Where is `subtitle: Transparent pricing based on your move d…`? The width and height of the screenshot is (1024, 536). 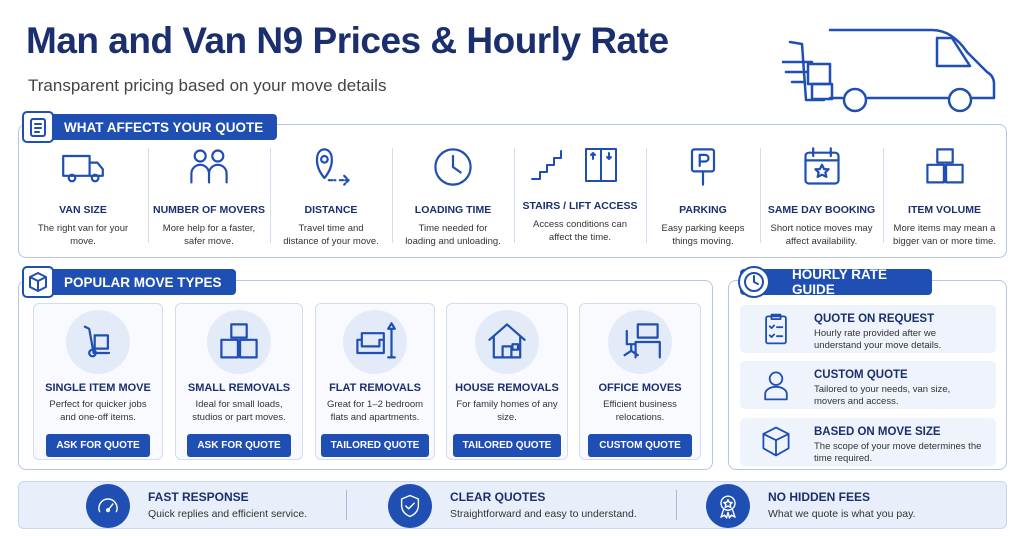
subtitle: Transparent pricing based on your move d… is located at coordinates (207, 85).